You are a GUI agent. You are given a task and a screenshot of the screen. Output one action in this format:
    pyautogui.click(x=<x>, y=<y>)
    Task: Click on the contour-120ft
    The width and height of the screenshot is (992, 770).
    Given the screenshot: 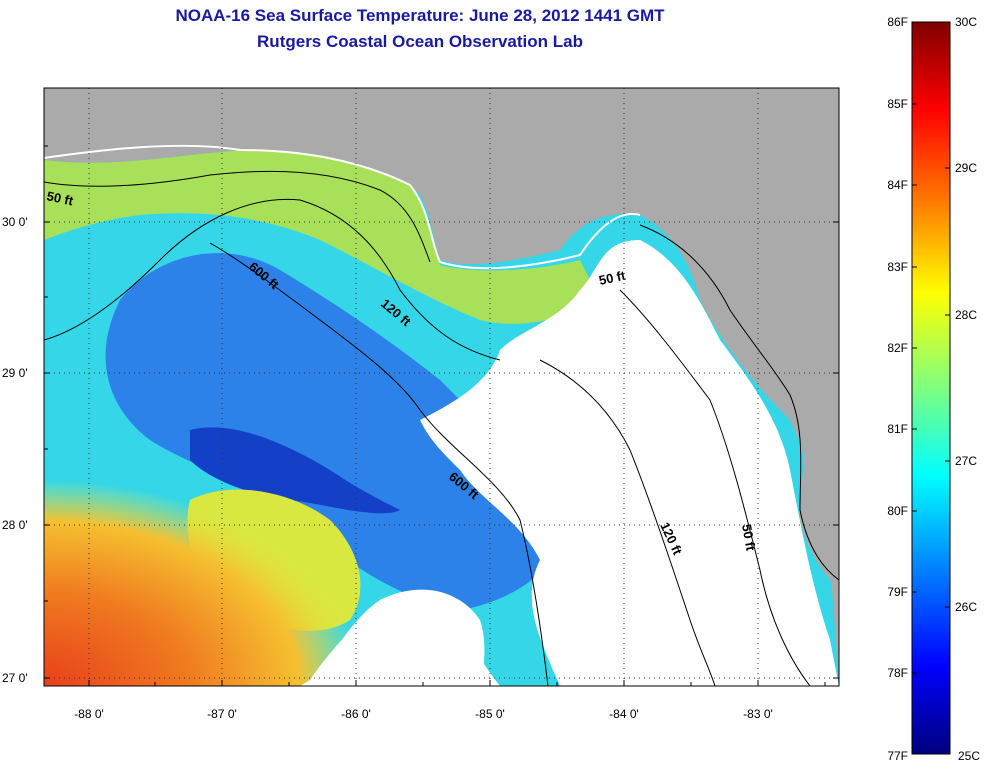 What is the action you would take?
    pyautogui.click(x=272, y=279)
    